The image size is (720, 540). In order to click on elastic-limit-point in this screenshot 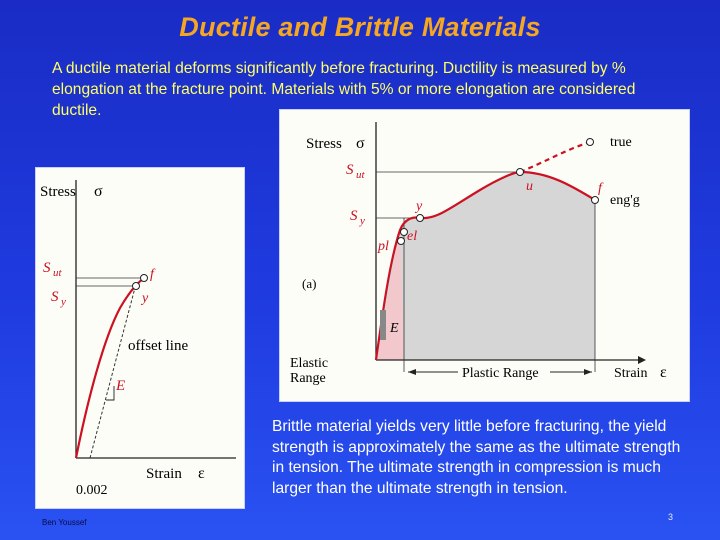, I will do `click(404, 232)`.